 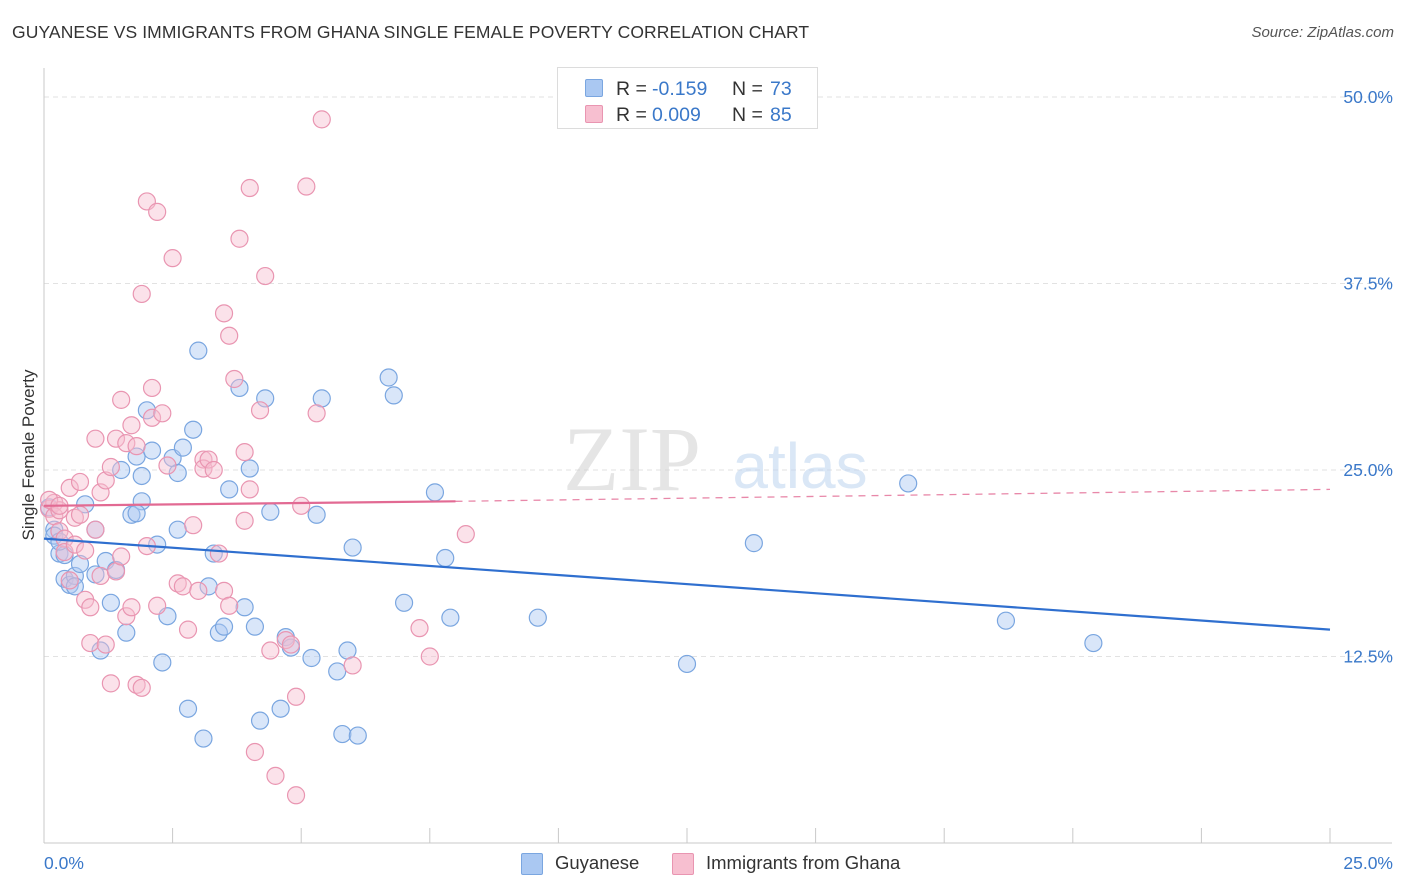 What do you see at coordinates (594, 88) in the screenshot?
I see `stats-swatch-guyanese` at bounding box center [594, 88].